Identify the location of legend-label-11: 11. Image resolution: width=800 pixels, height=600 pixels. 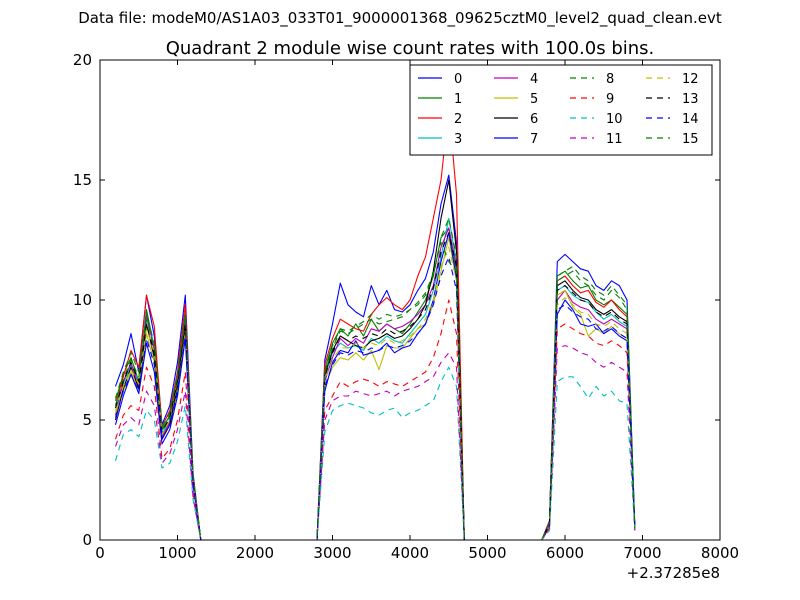
(614, 139).